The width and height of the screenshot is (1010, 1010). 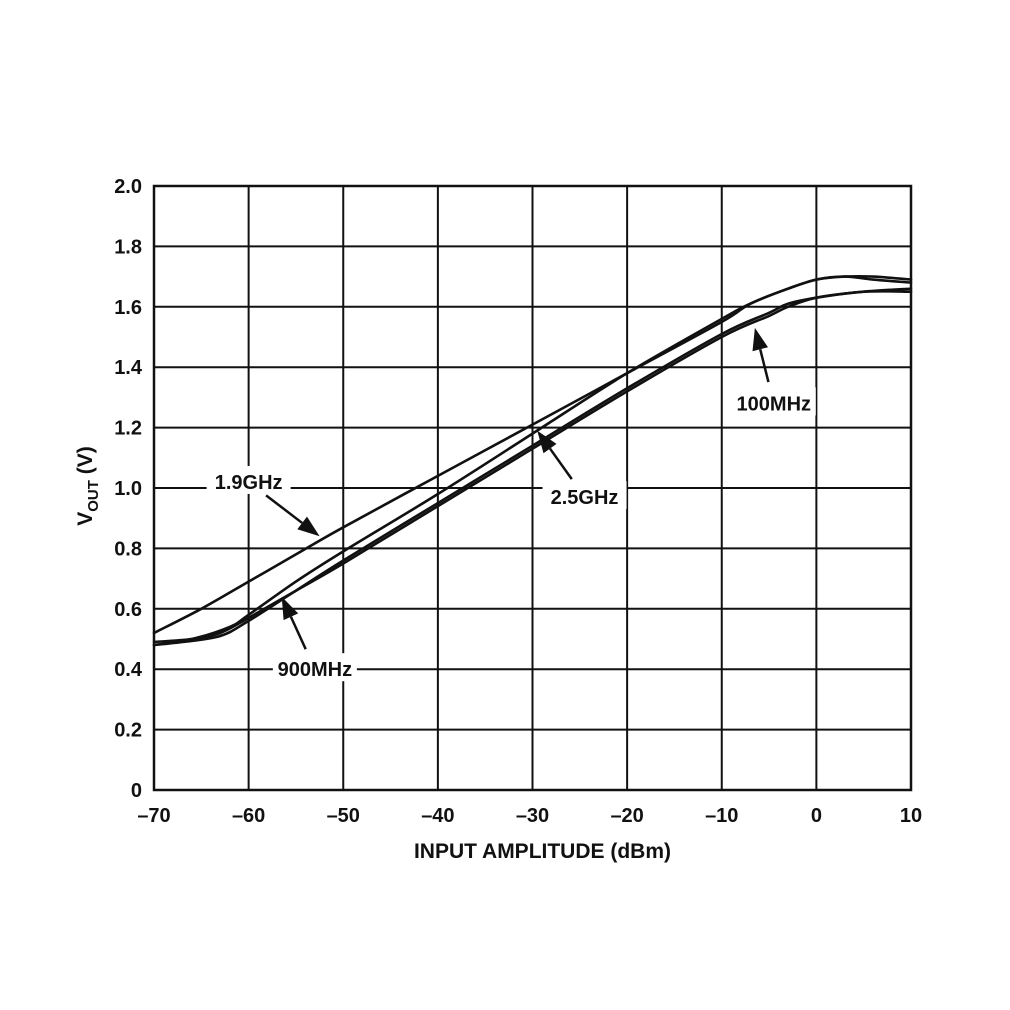 What do you see at coordinates (437, 816) in the screenshot?
I see `x-tick-label: –40` at bounding box center [437, 816].